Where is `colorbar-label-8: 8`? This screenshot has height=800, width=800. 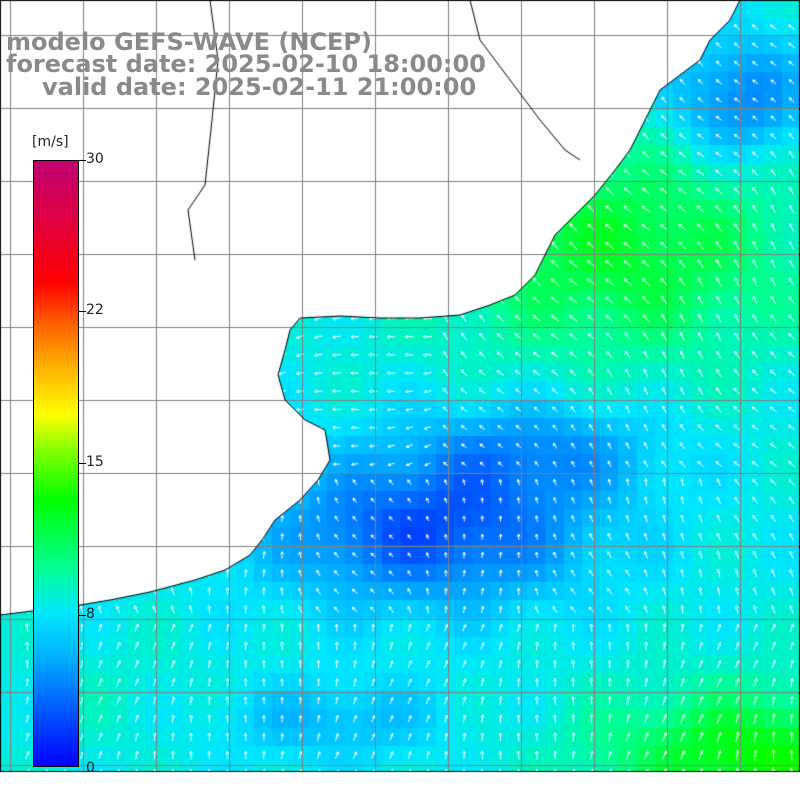 colorbar-label-8: 8 is located at coordinates (90, 614).